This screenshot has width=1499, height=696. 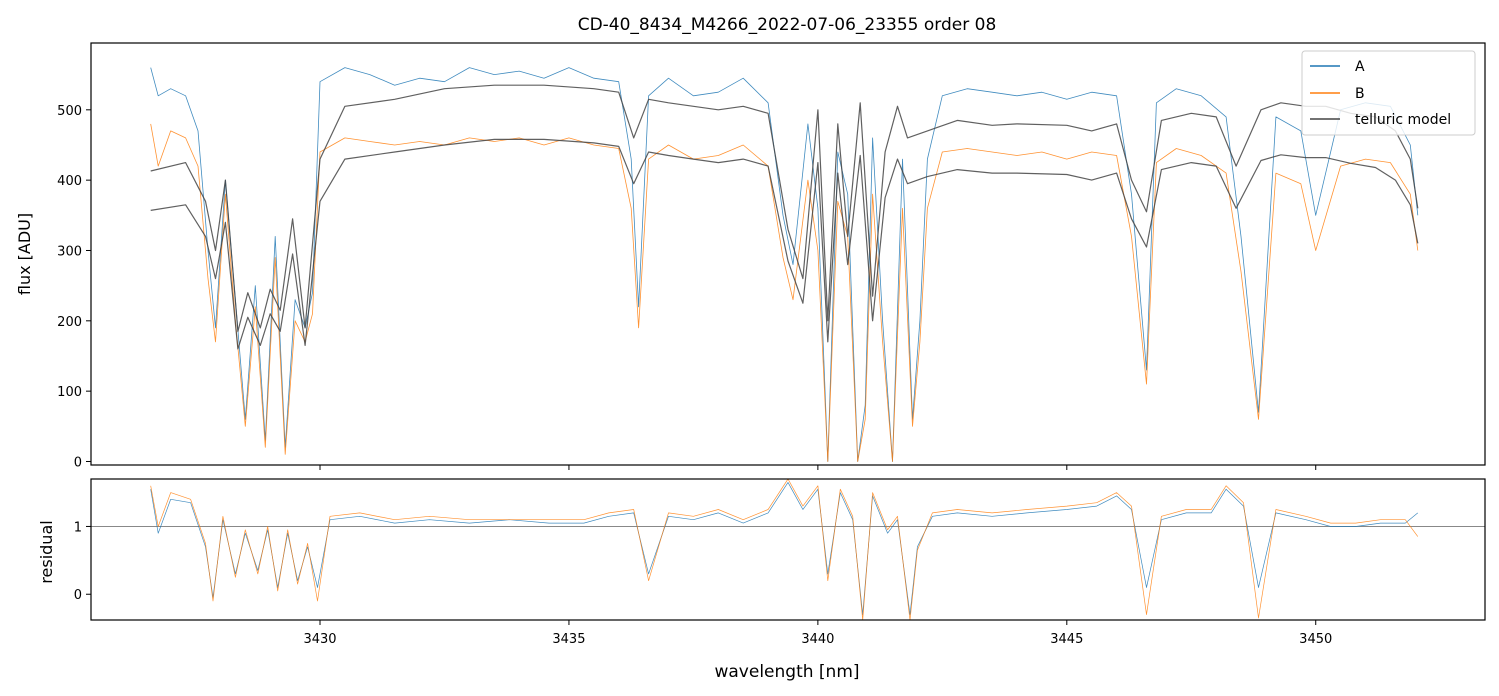 What do you see at coordinates (1315, 639) in the screenshot?
I see `bottom-xtick-label: 3450` at bounding box center [1315, 639].